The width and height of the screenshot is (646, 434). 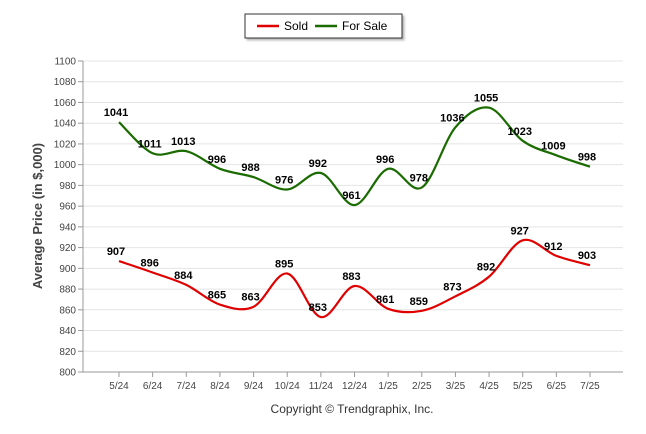 I want to click on y-tick-label: 820, so click(x=67, y=352).